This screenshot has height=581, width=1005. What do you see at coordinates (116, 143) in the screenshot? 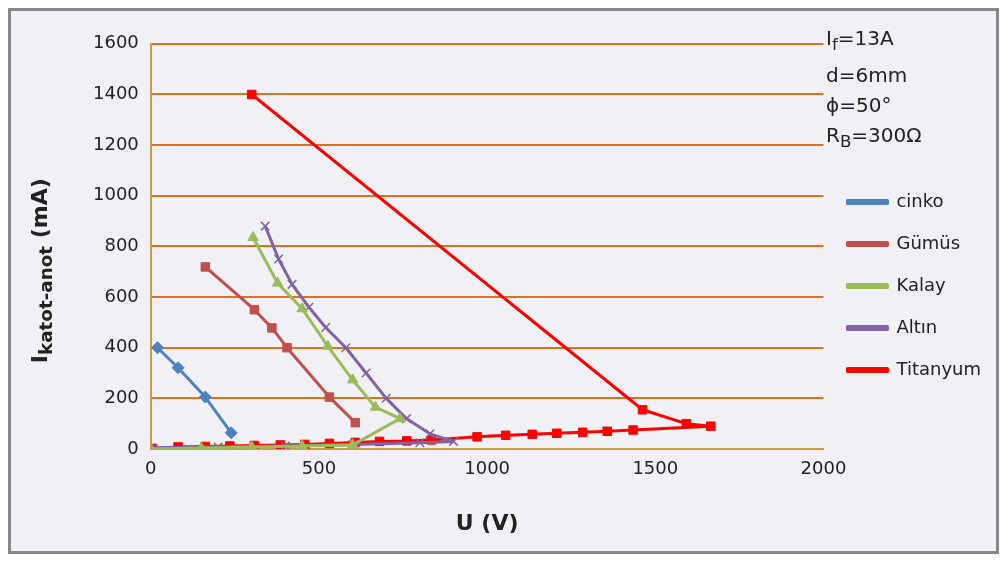
I see `y-tick-label: 1200` at bounding box center [116, 143].